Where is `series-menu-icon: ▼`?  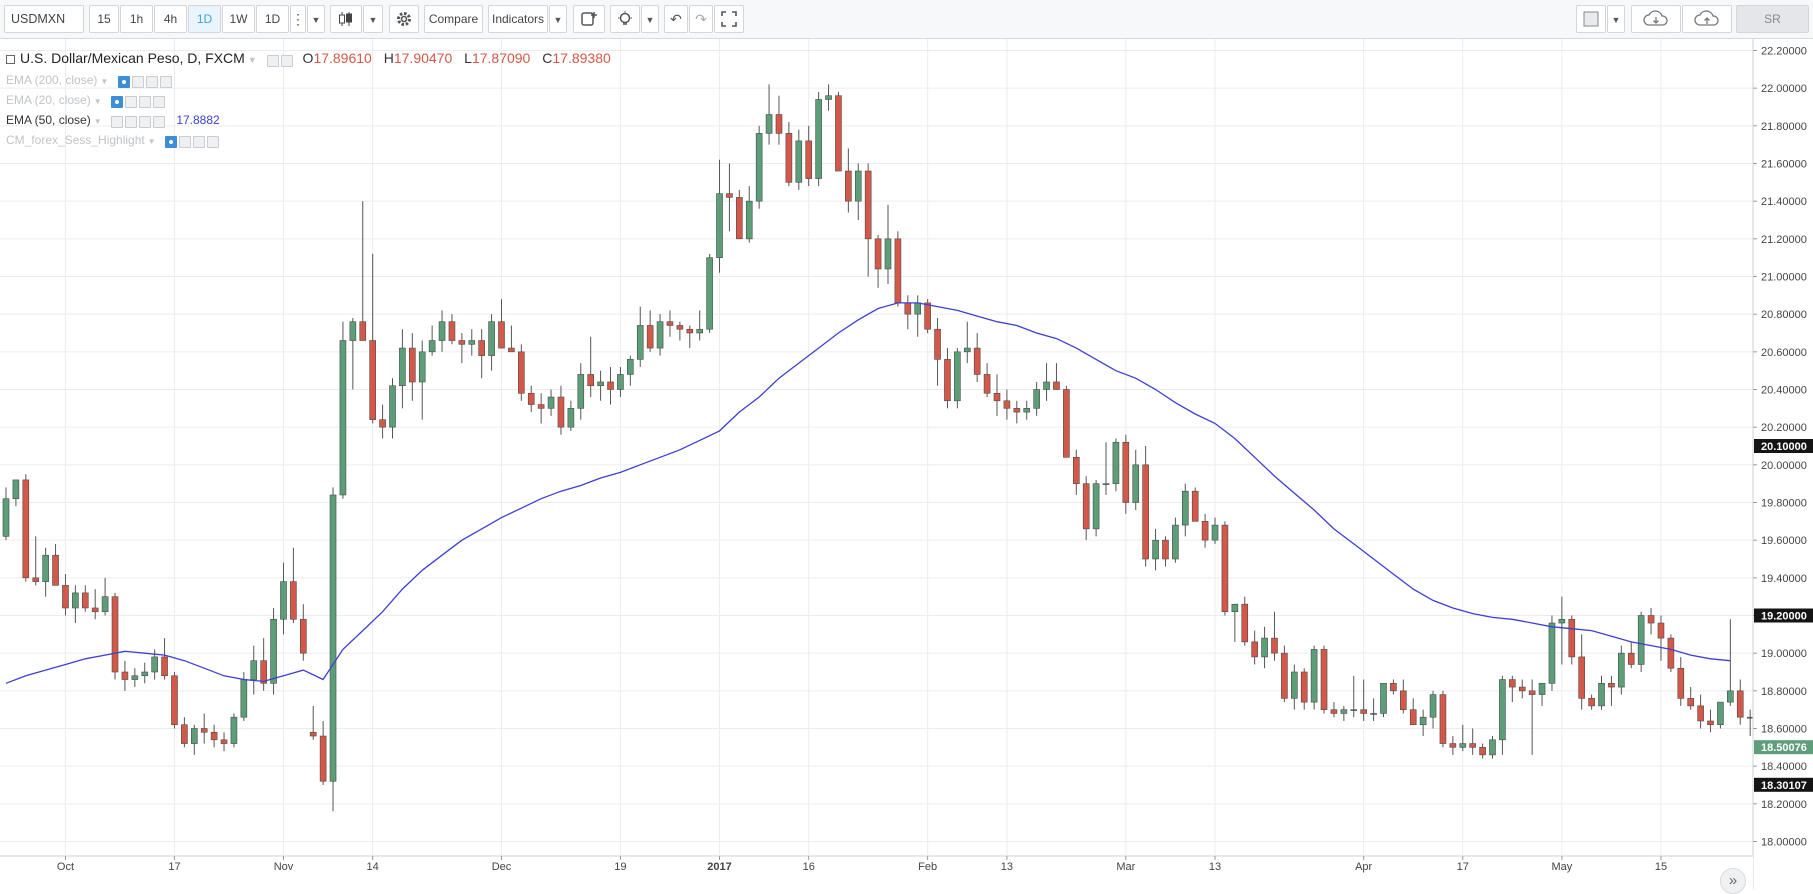 series-menu-icon: ▼ is located at coordinates (252, 60).